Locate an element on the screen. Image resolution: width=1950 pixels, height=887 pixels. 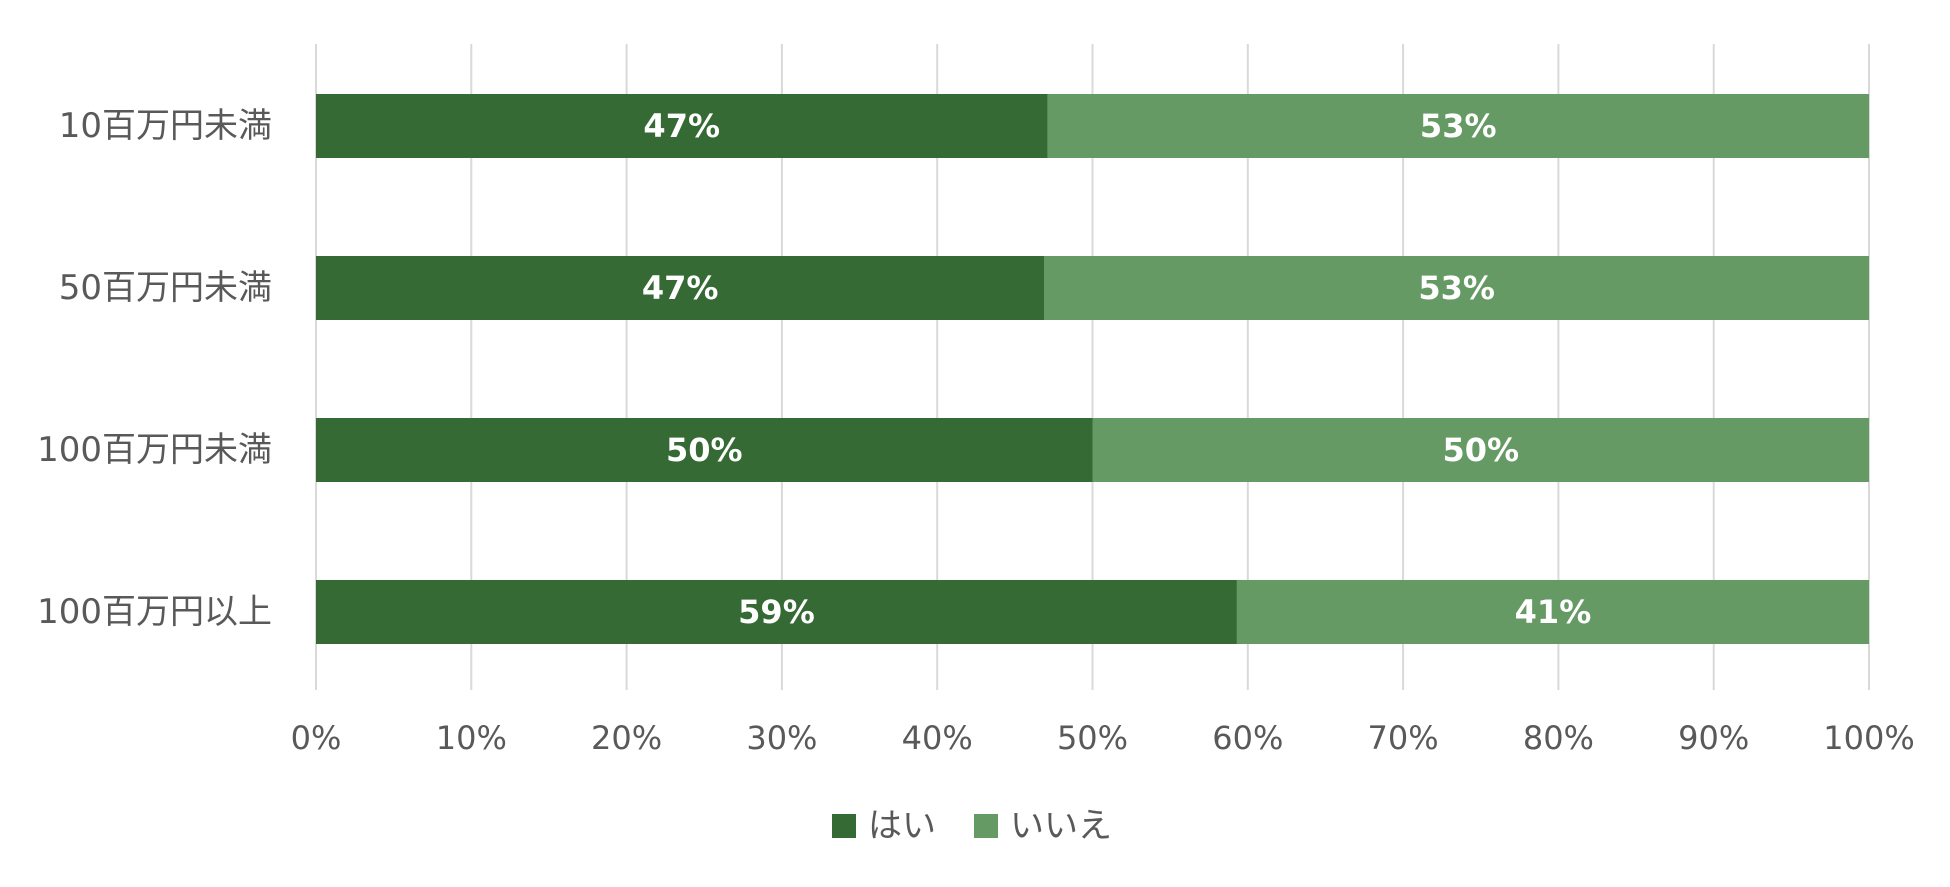
x-tick-label: 60% is located at coordinates (1247, 738).